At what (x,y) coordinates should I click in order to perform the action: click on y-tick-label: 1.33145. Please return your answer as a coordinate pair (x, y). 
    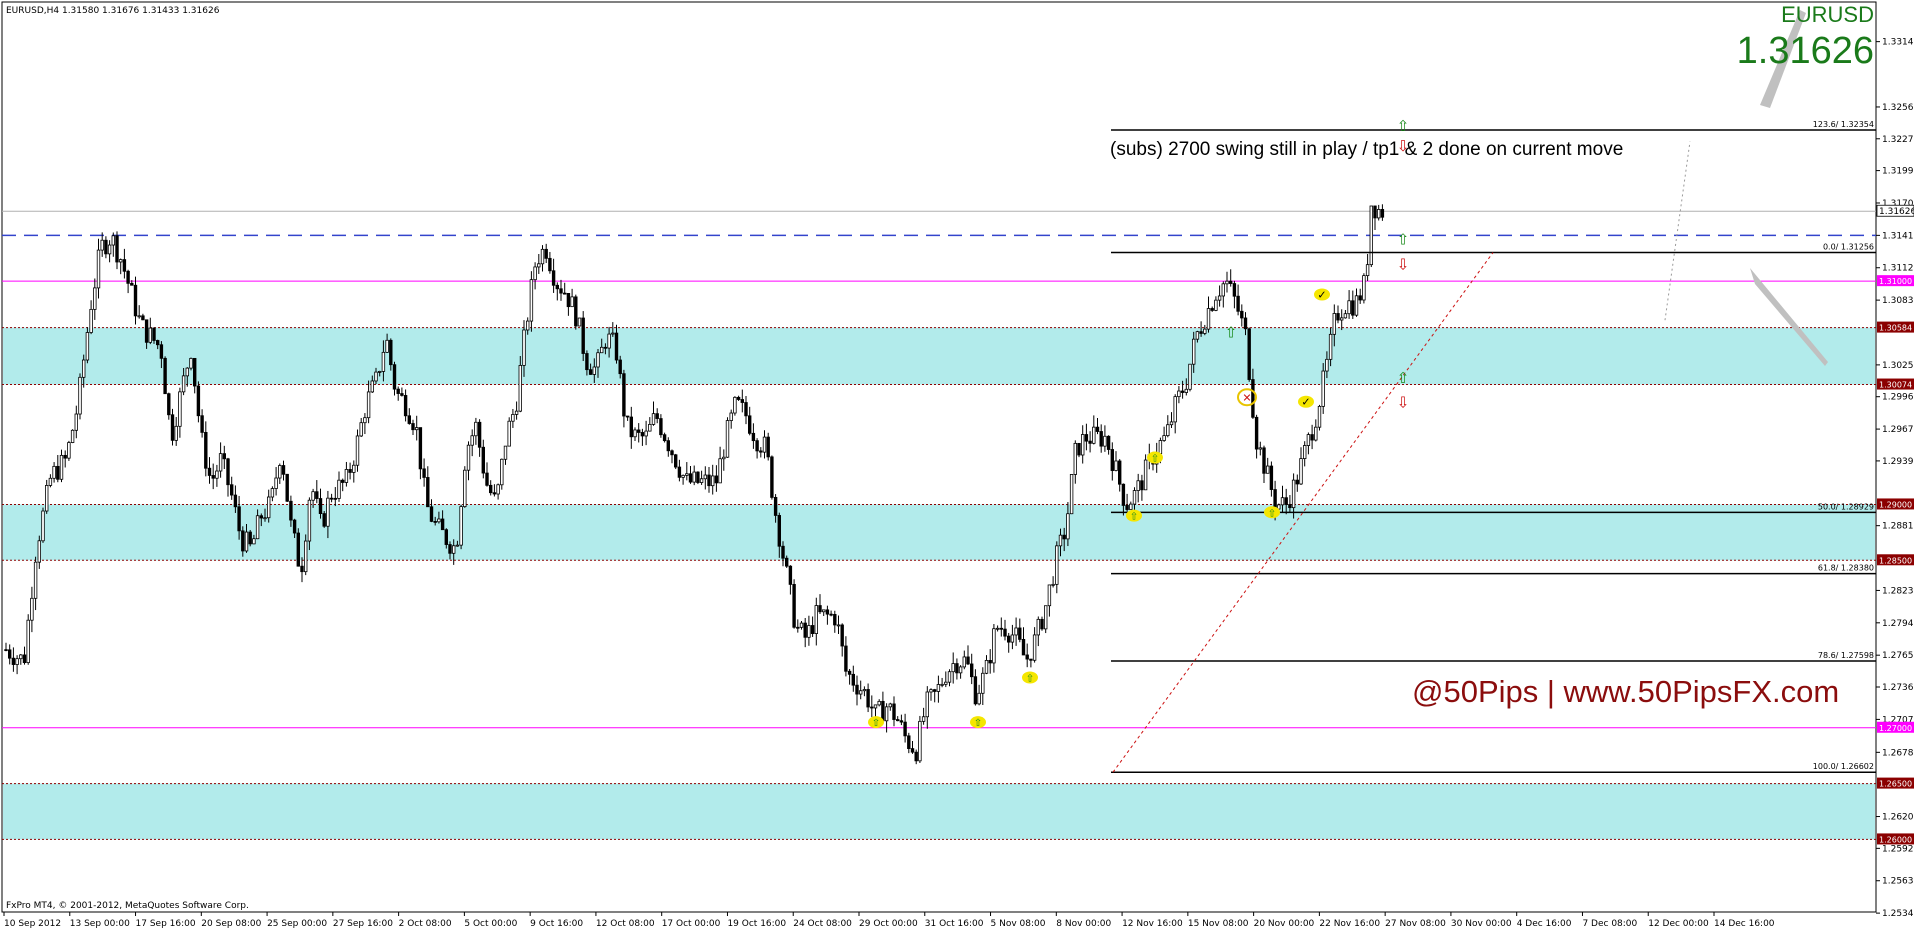
    Looking at the image, I should click on (1898, 43).